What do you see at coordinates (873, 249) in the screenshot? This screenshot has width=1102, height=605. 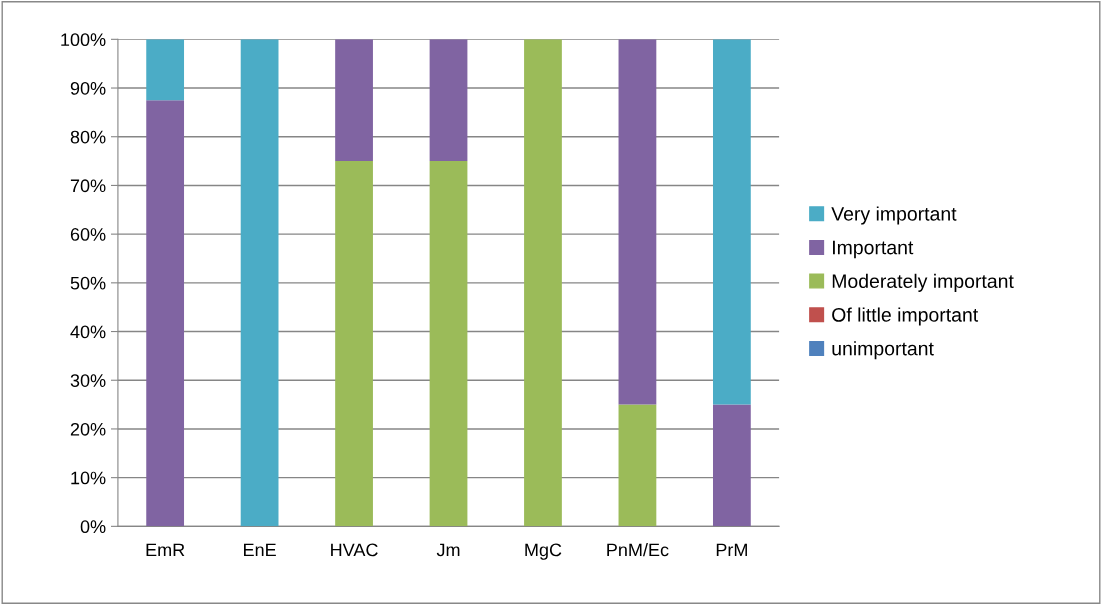 I see `legend-label: Important` at bounding box center [873, 249].